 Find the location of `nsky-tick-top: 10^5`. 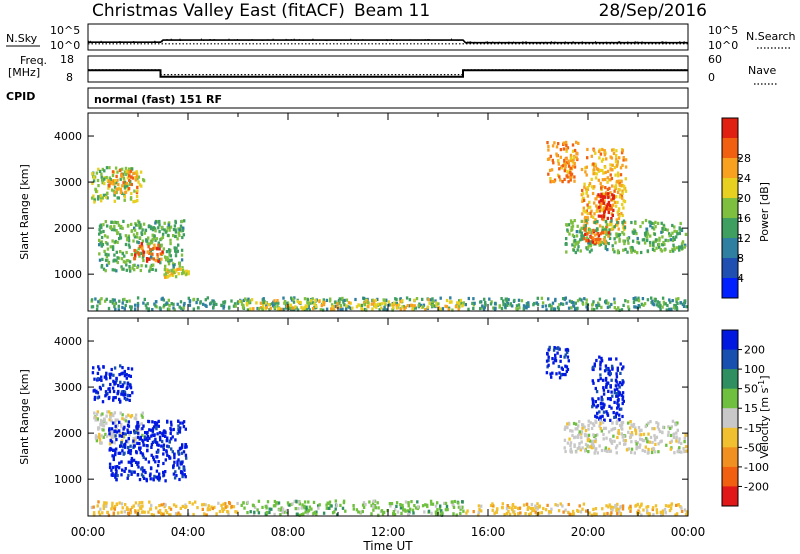

nsky-tick-top: 10^5 is located at coordinates (65, 30).